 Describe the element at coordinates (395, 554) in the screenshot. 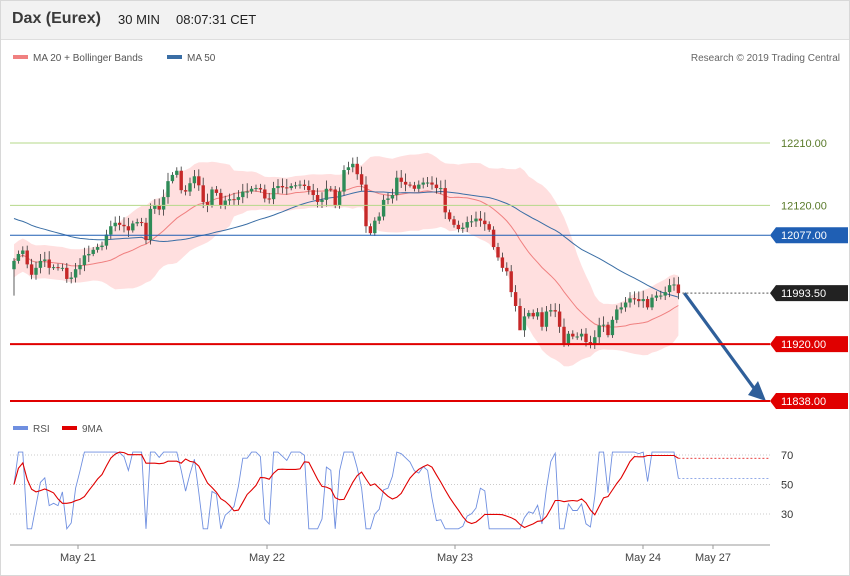

I see `x-axis-ticks: May 21 May 22 May 23 May 24 May 27` at that location.